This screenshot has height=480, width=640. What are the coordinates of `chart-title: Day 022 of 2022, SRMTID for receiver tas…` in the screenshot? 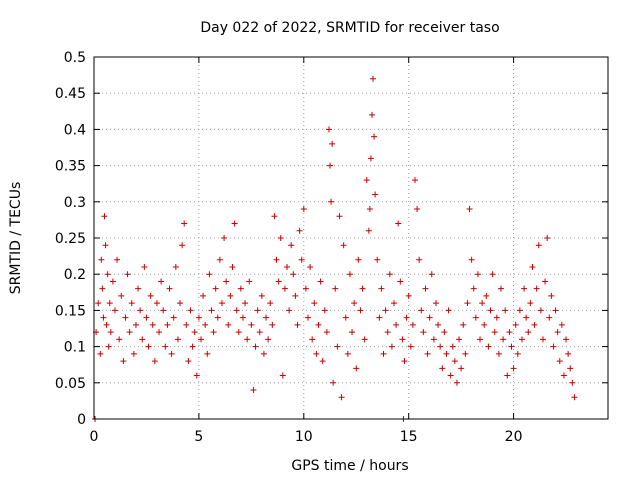 It's located at (349, 28).